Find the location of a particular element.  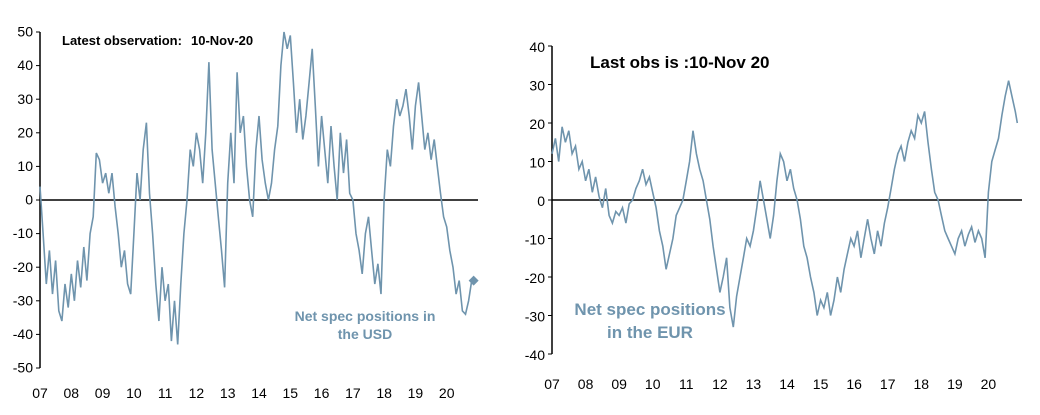

usd-y-ticks: 50 40 30 20 10 0 -10 -20 -30 -40 -50 is located at coordinates (26, 200).